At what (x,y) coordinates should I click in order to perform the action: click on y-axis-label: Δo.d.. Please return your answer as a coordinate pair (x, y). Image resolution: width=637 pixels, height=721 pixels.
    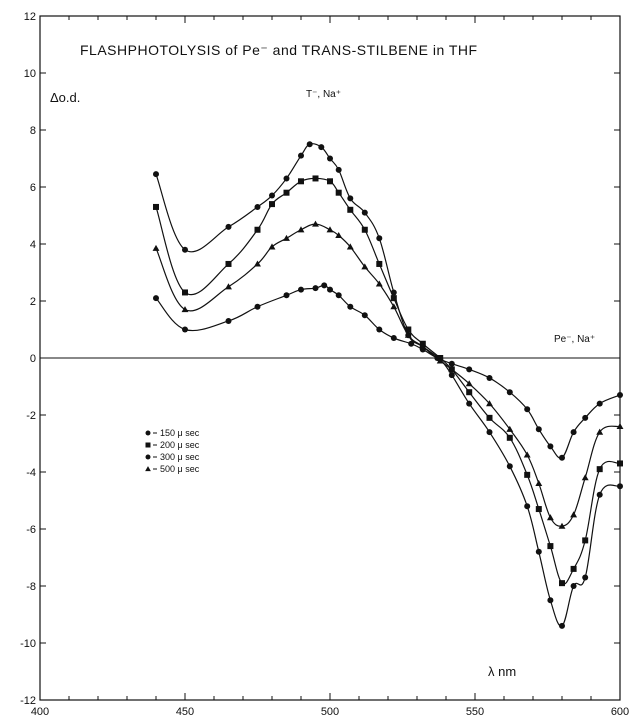
    Looking at the image, I should click on (65, 97).